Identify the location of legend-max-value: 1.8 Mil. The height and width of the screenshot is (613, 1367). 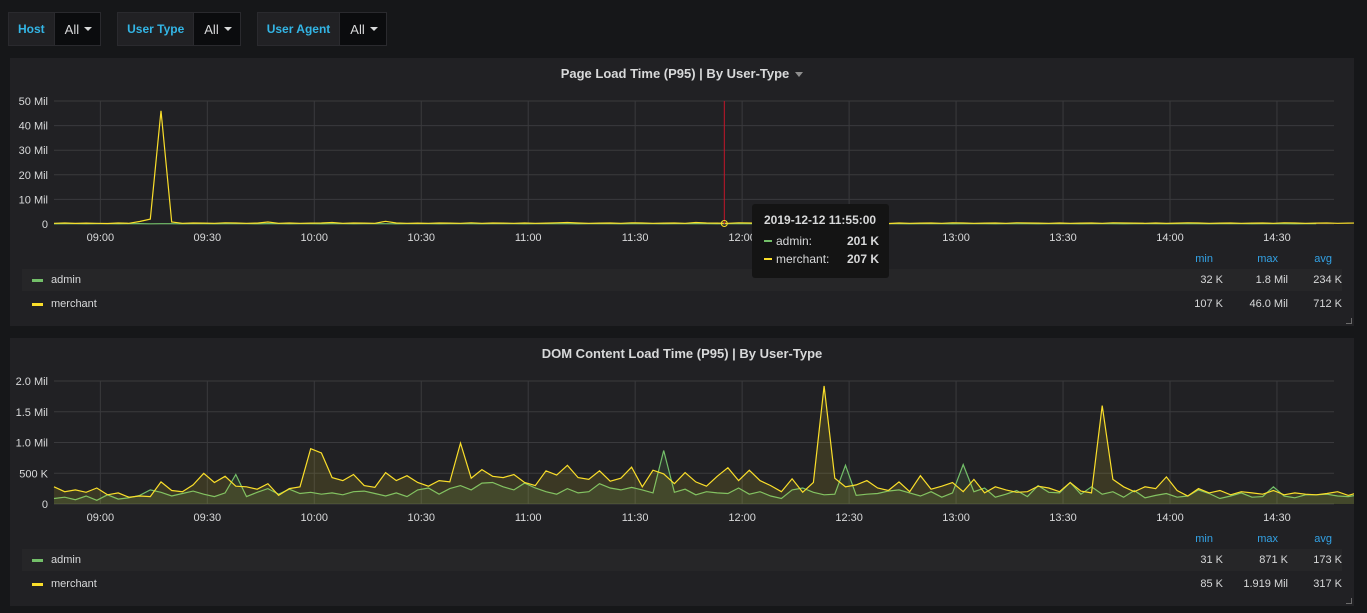
(1271, 280).